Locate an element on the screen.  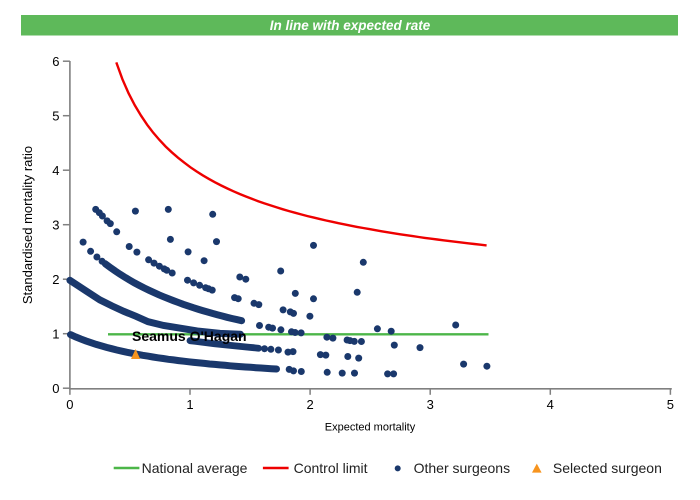
svg-text: Control limit is located at coordinates (331, 468).